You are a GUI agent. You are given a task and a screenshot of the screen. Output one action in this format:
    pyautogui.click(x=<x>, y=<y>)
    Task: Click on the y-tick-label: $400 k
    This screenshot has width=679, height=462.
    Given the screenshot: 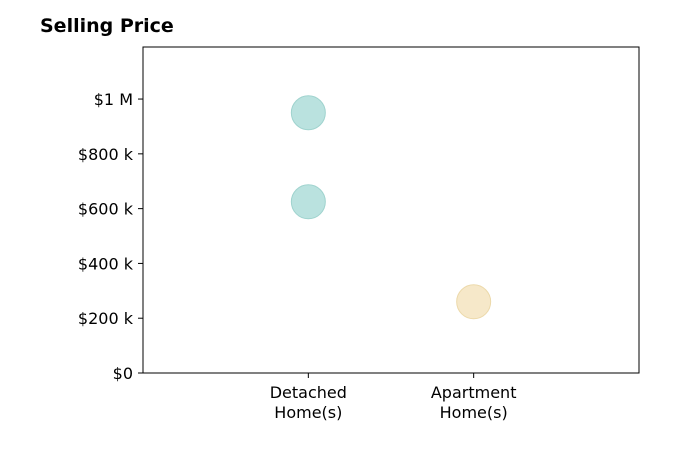 What is the action you would take?
    pyautogui.click(x=106, y=263)
    